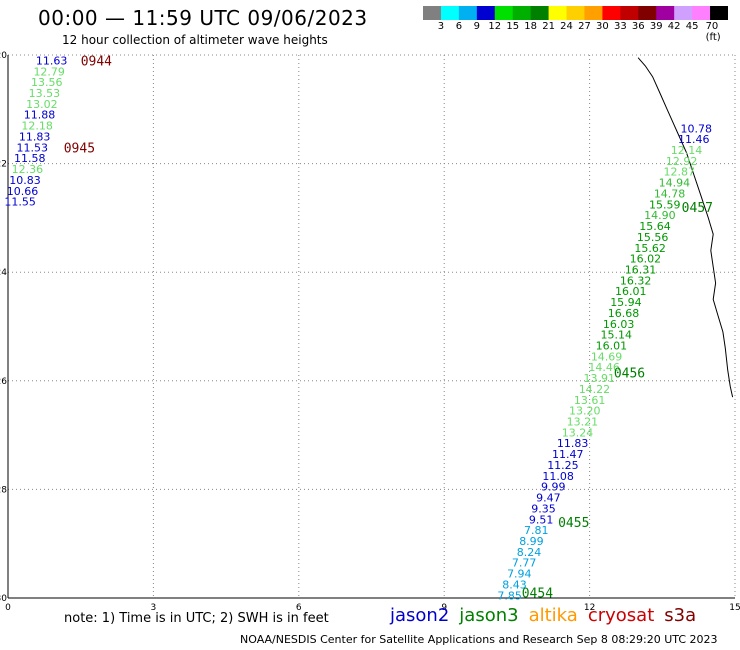  Describe the element at coordinates (590, 400) in the screenshot. I see `wave-height-value: 13.61` at that location.